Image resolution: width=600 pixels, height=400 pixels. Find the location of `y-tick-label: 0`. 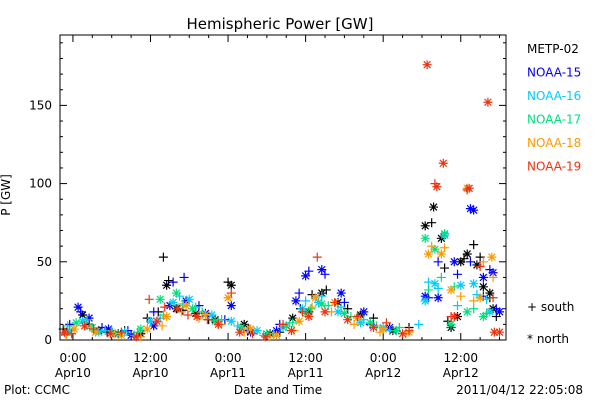

y-tick-label: 0 is located at coordinates (48, 340).